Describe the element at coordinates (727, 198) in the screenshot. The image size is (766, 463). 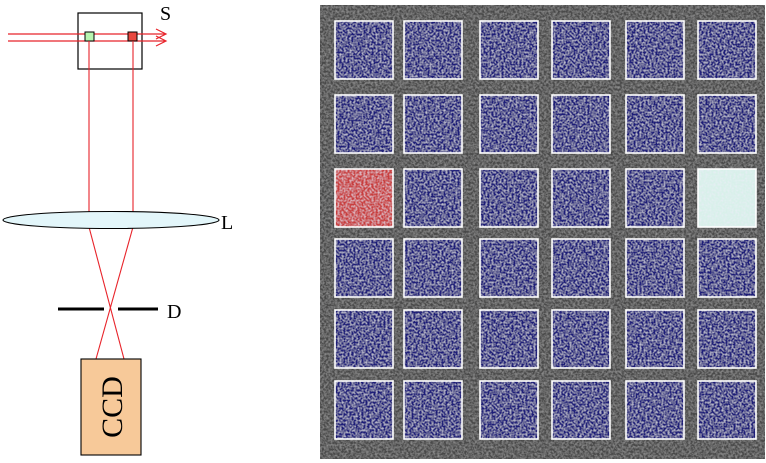
I see `speckle-cell-highlight-cyan` at that location.